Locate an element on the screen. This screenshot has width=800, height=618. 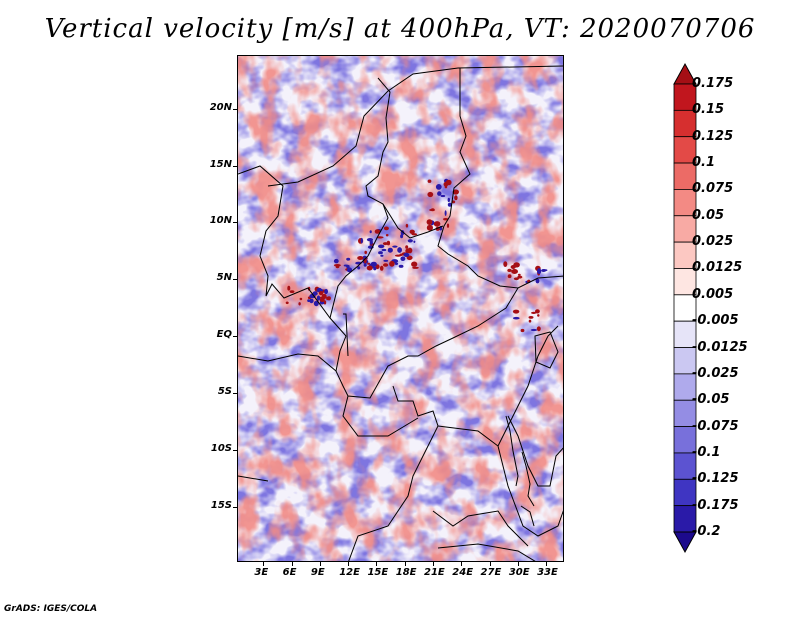
colorbar-label: -0.0125 is located at coordinates (720, 347).